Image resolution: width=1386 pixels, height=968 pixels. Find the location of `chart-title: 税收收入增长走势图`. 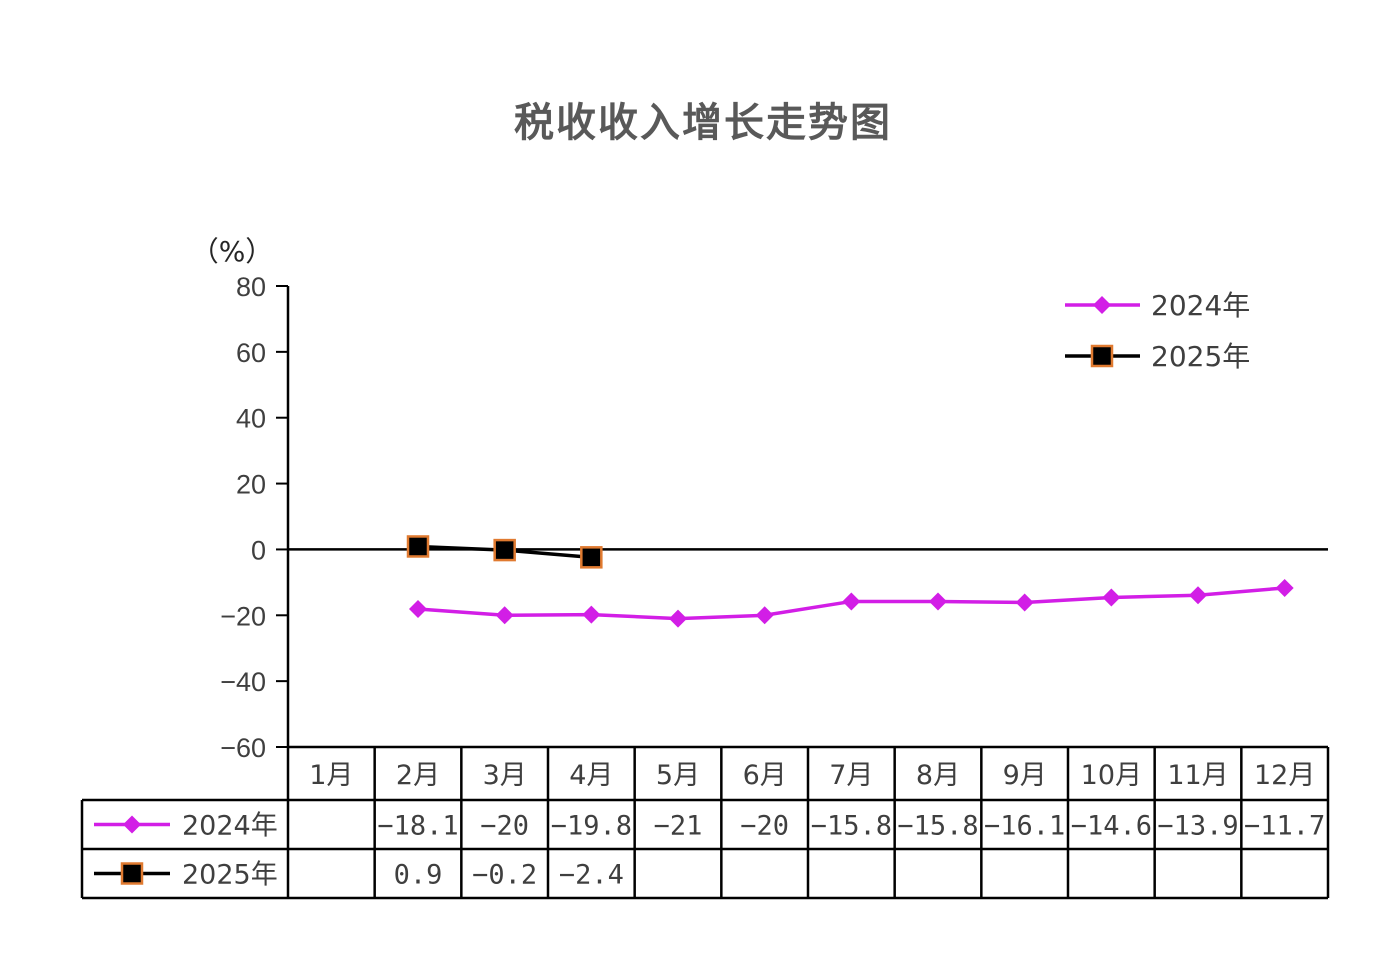

chart-title: 税收收入增长走势图 is located at coordinates (703, 123).